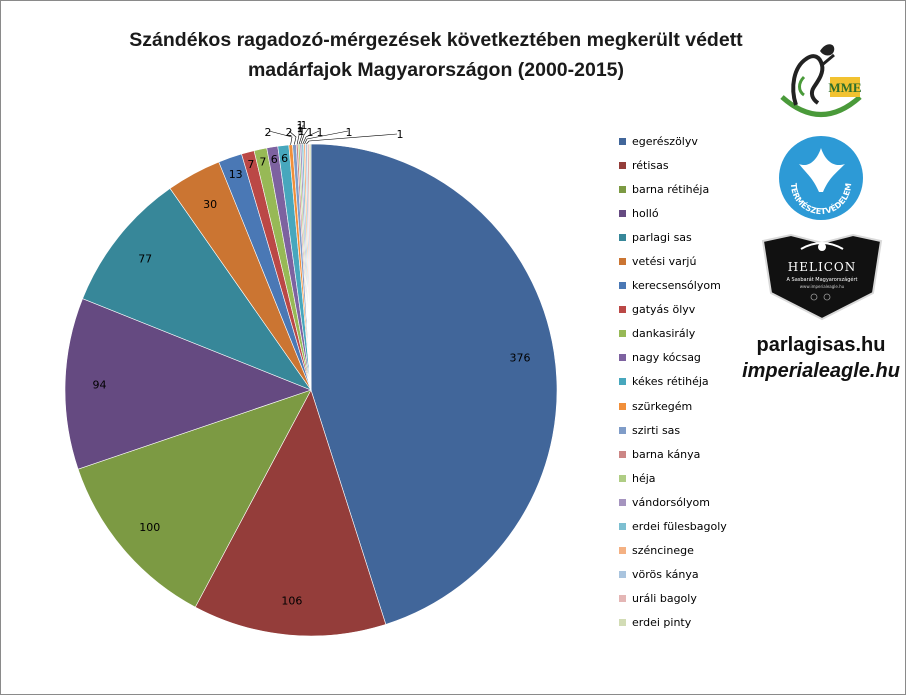 This screenshot has height=695, width=906. Describe the element at coordinates (291, 601) in the screenshot. I see `data-label-retisas: 106` at that location.